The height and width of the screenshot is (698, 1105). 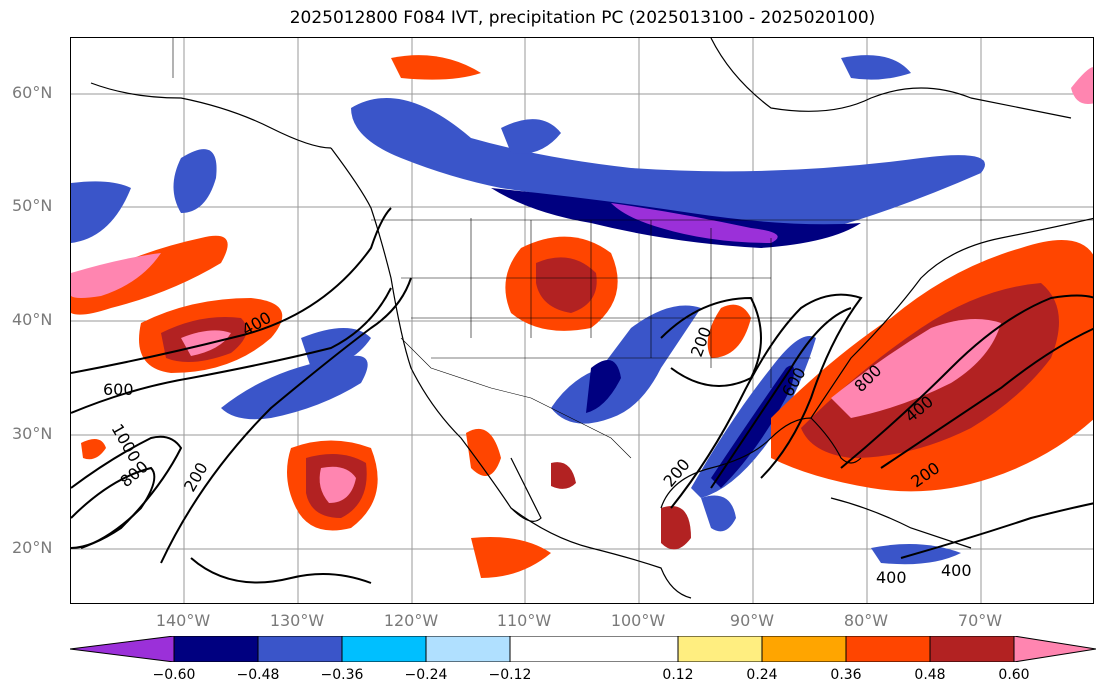 What do you see at coordinates (888, 649) in the screenshot?
I see `colorbar-cell-redorange` at bounding box center [888, 649].